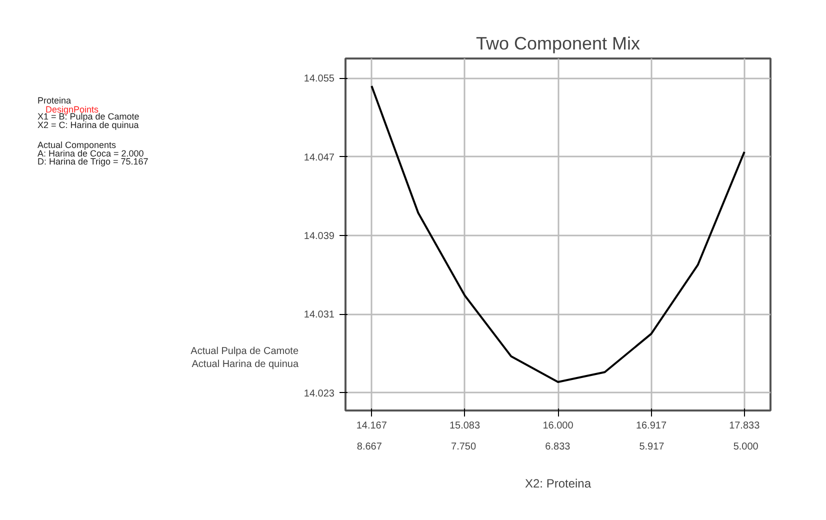 The width and height of the screenshot is (826, 520). What do you see at coordinates (369, 447) in the screenshot?
I see `x2-tick-label: 8.667` at bounding box center [369, 447].